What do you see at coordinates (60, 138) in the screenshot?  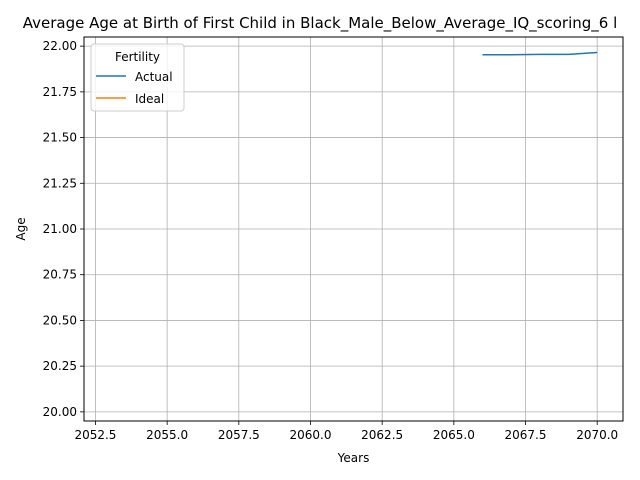 I see `y-tick-label: 21.50` at bounding box center [60, 138].